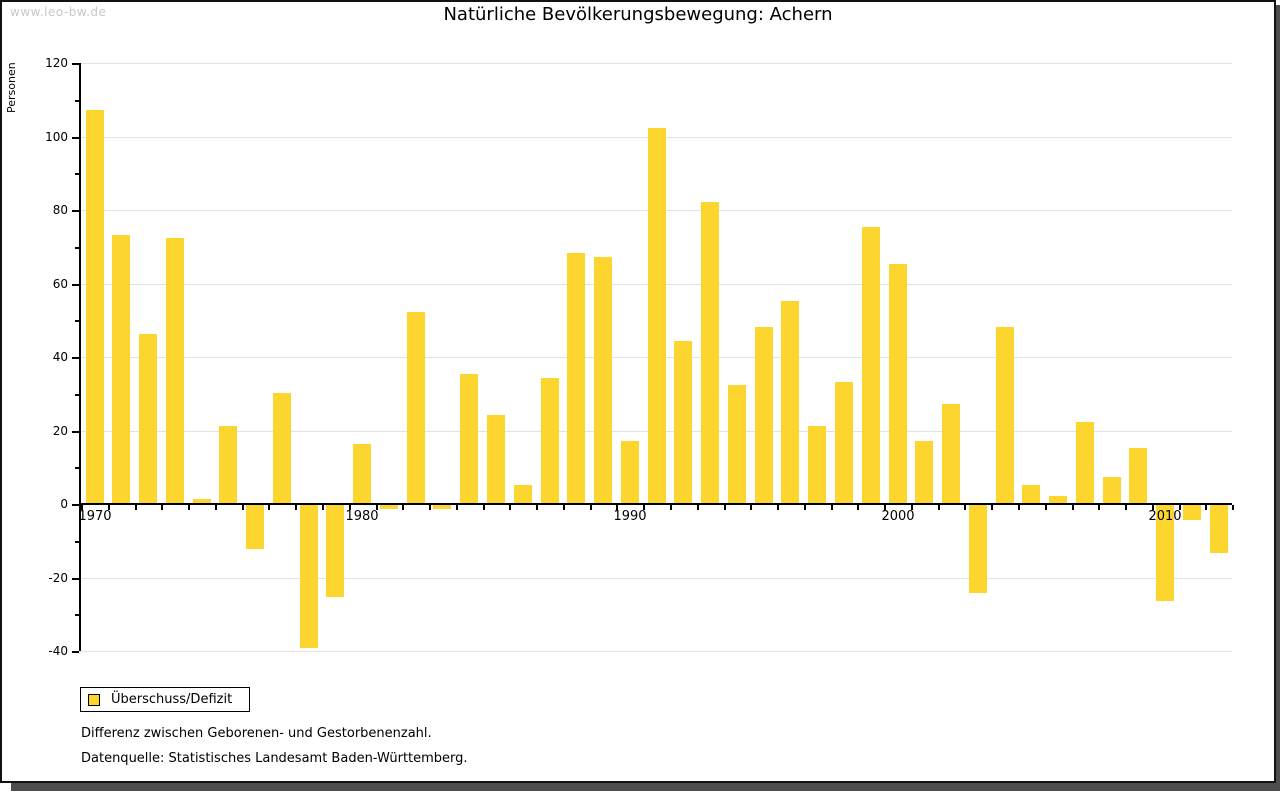 Image resolution: width=1280 pixels, height=791 pixels. Describe the element at coordinates (1165, 516) in the screenshot. I see `x-axis-label: 2010` at that location.